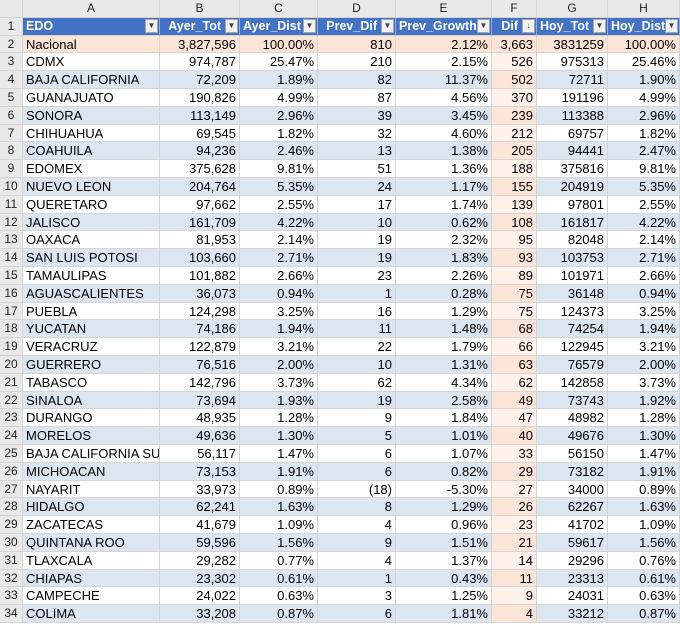 The height and width of the screenshot is (636, 680). I want to click on cell-prev-dif: 4, so click(357, 525).